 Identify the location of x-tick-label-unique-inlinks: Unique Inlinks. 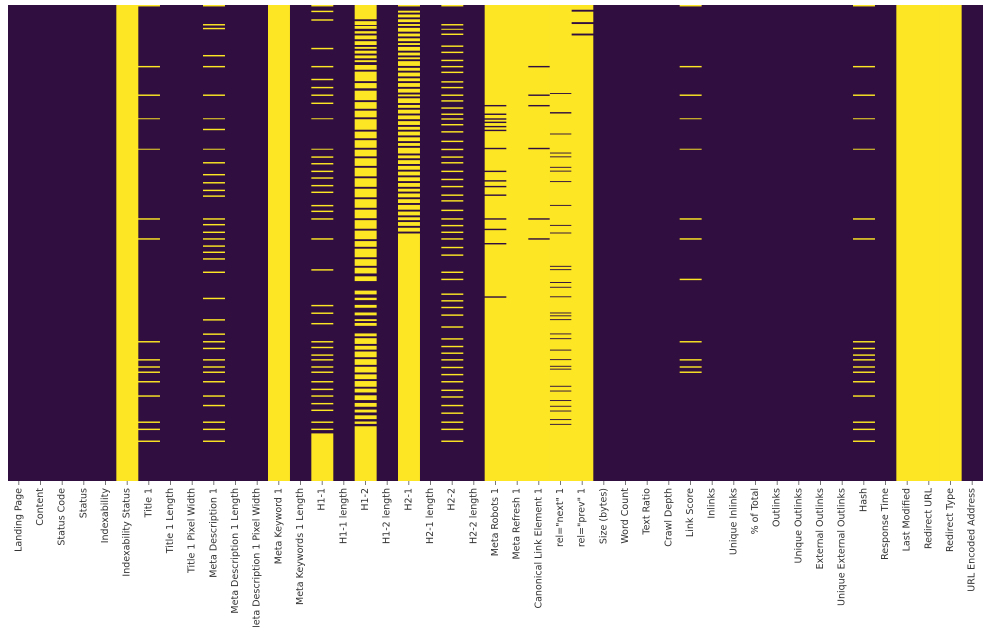
(733, 521).